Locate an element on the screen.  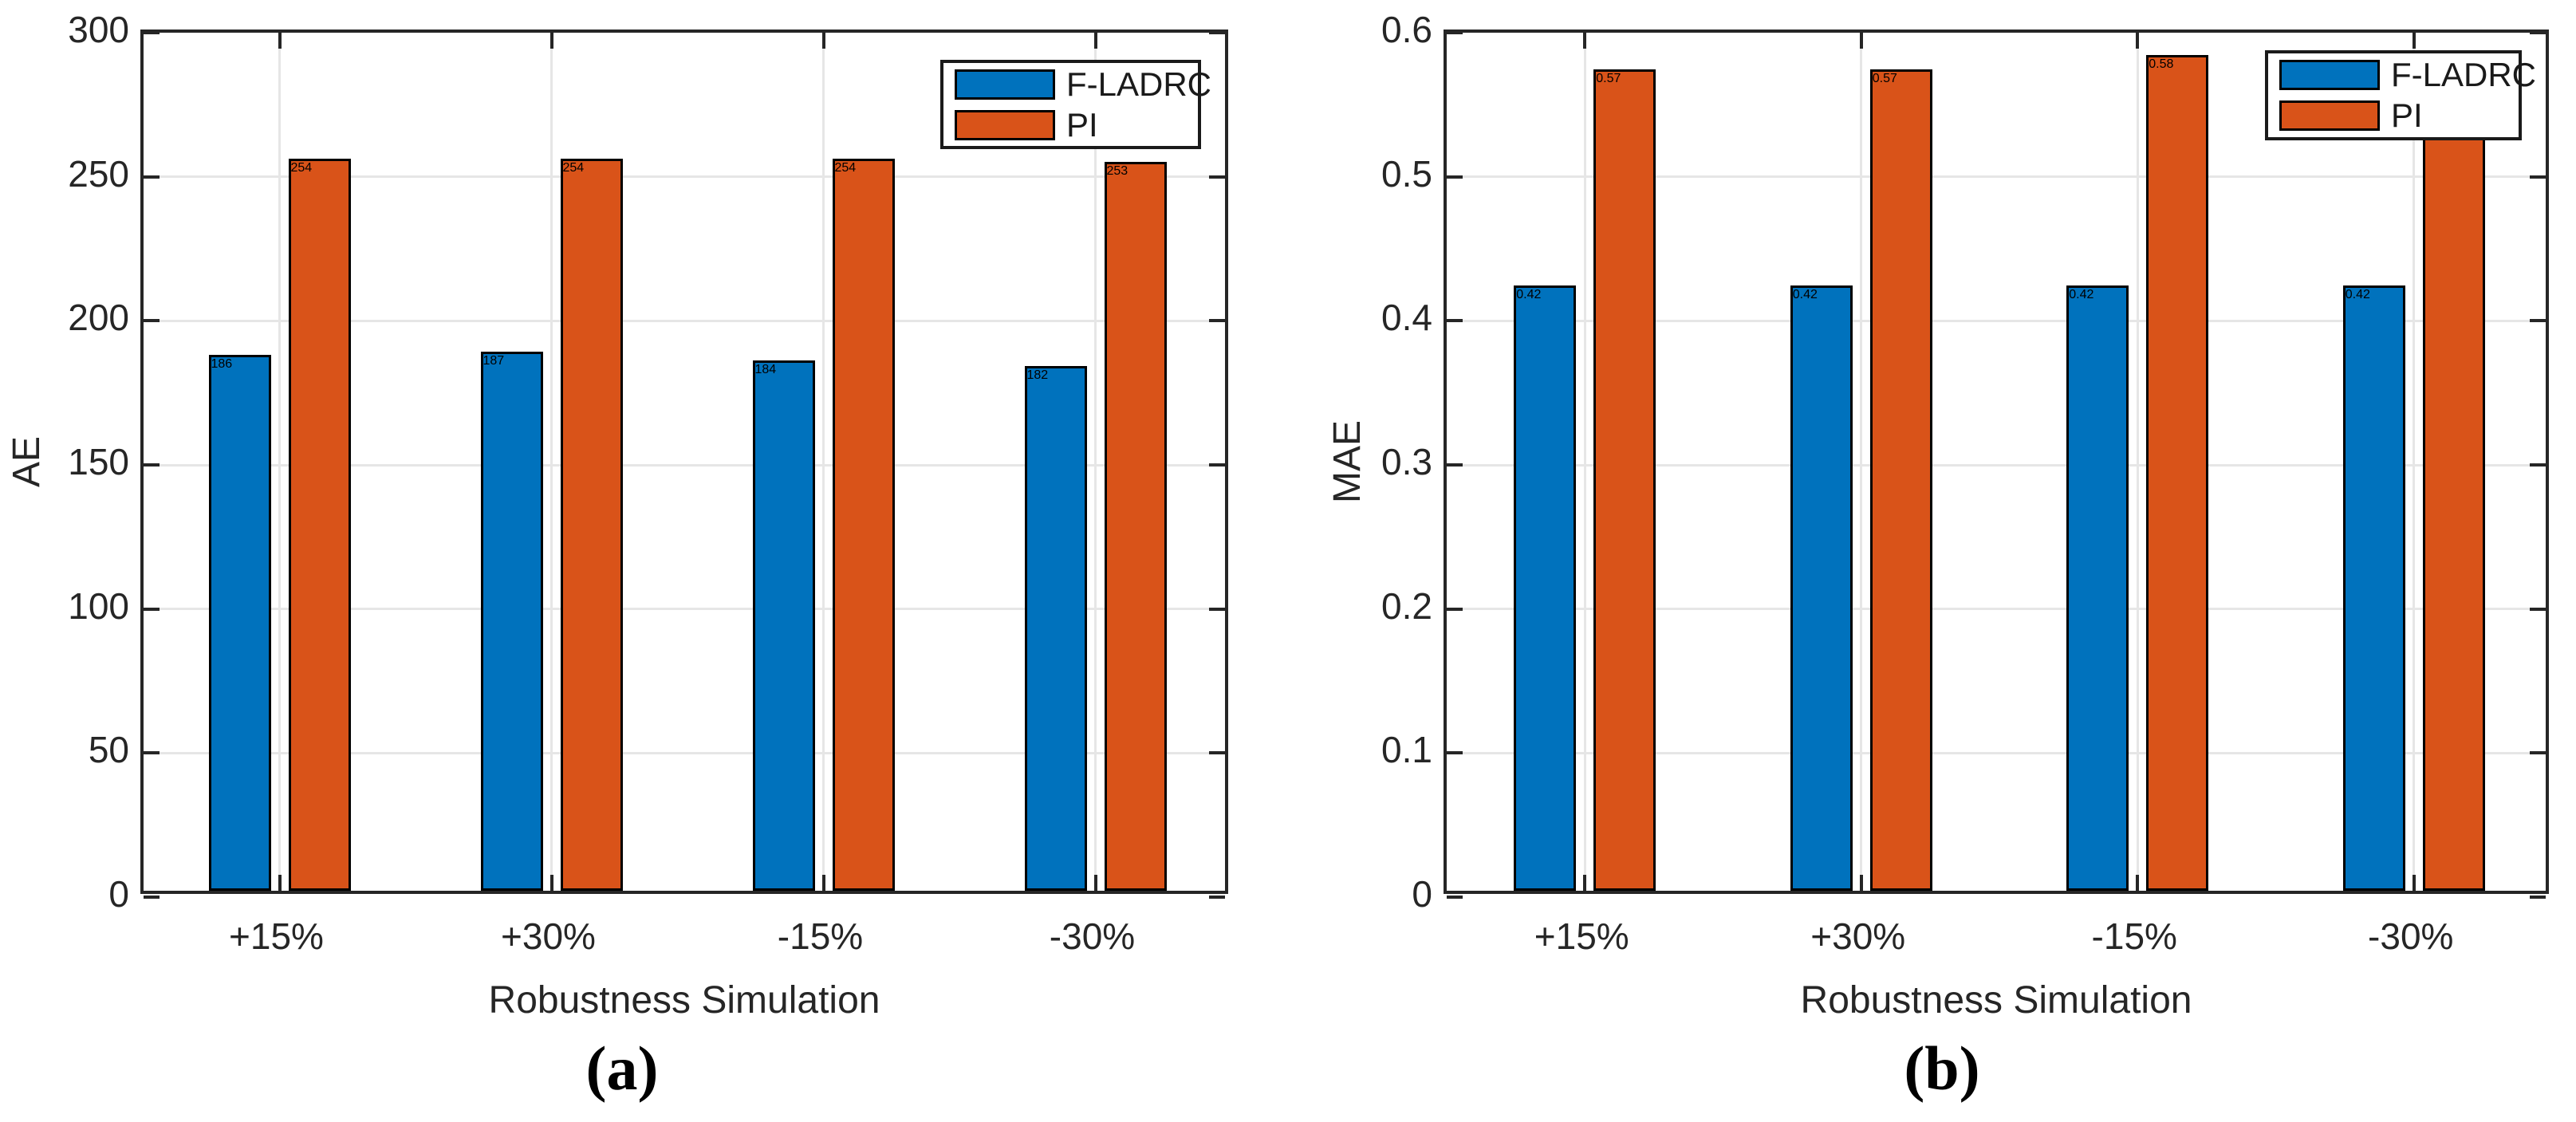
bar-pi-+15%: 254 is located at coordinates (319, 525).